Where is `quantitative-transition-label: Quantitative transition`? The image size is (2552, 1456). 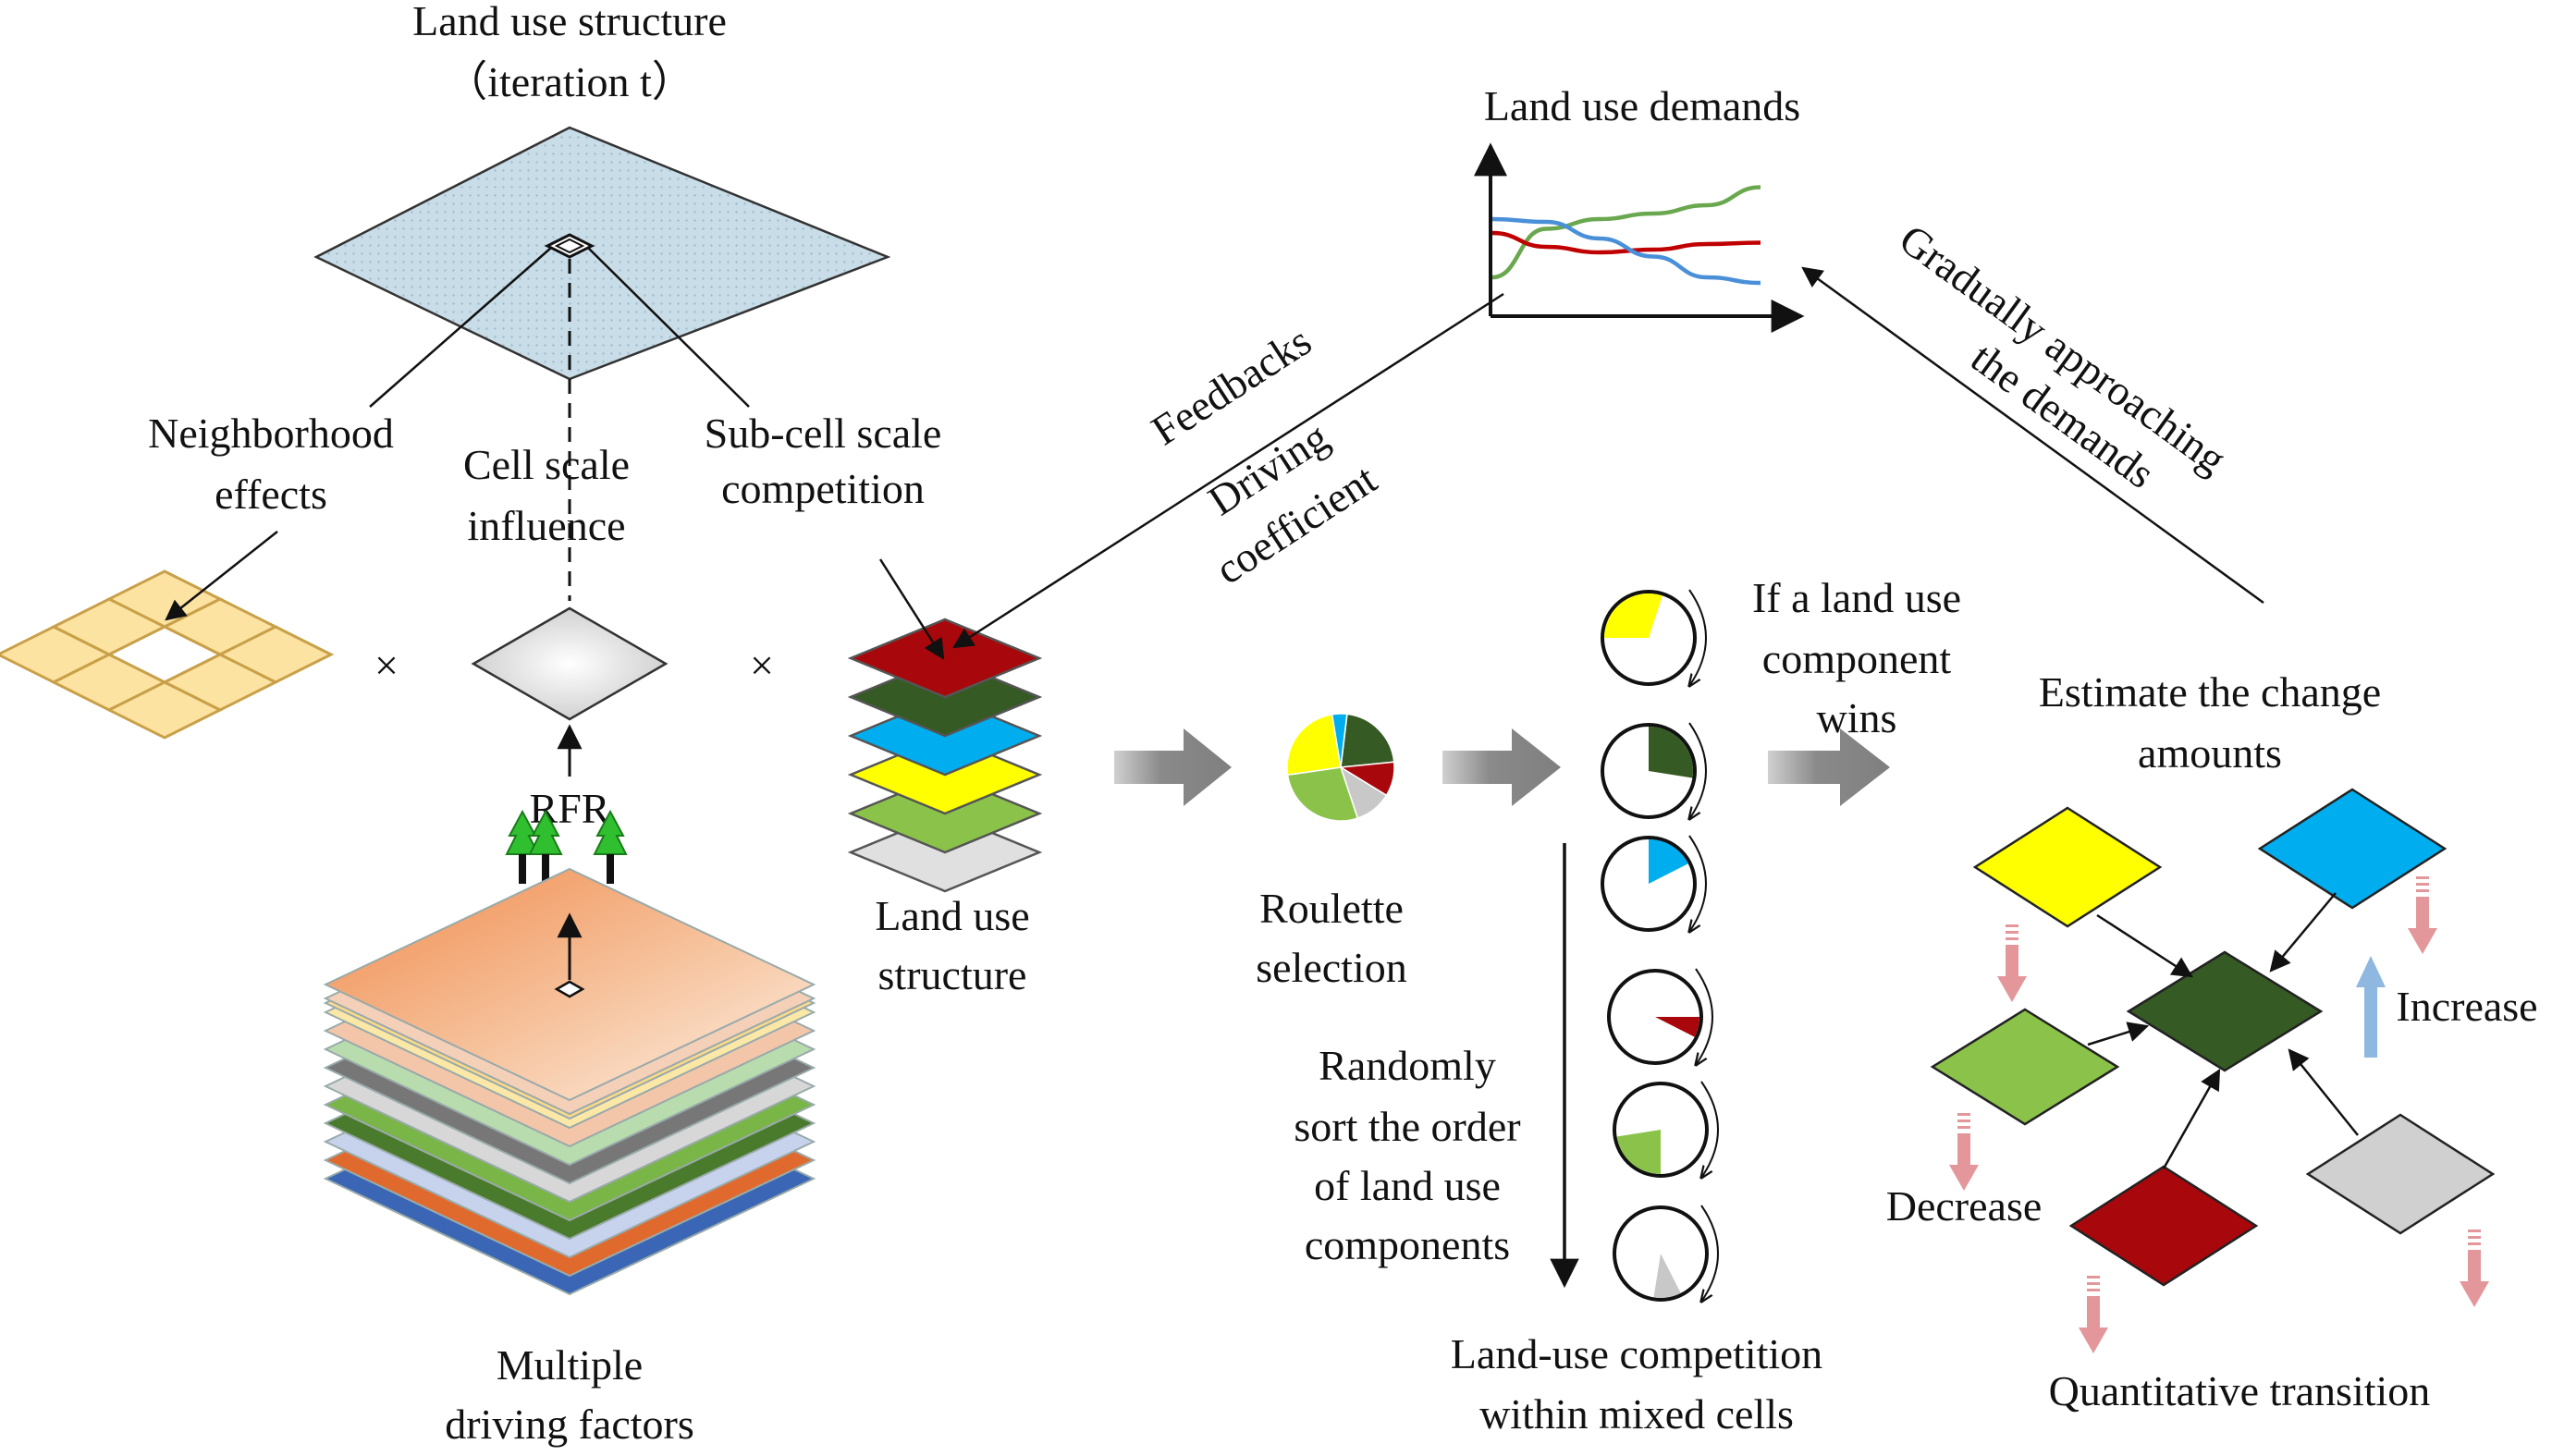 quantitative-transition-label: Quantitative transition is located at coordinates (2240, 1390).